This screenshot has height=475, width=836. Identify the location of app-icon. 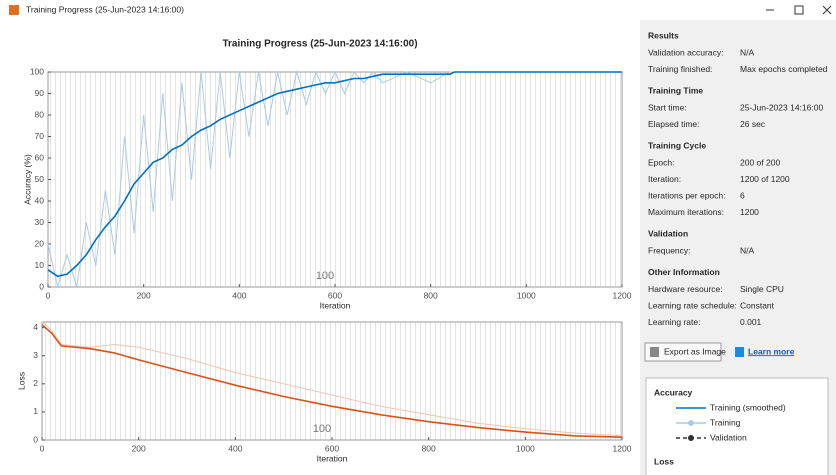
(14, 10).